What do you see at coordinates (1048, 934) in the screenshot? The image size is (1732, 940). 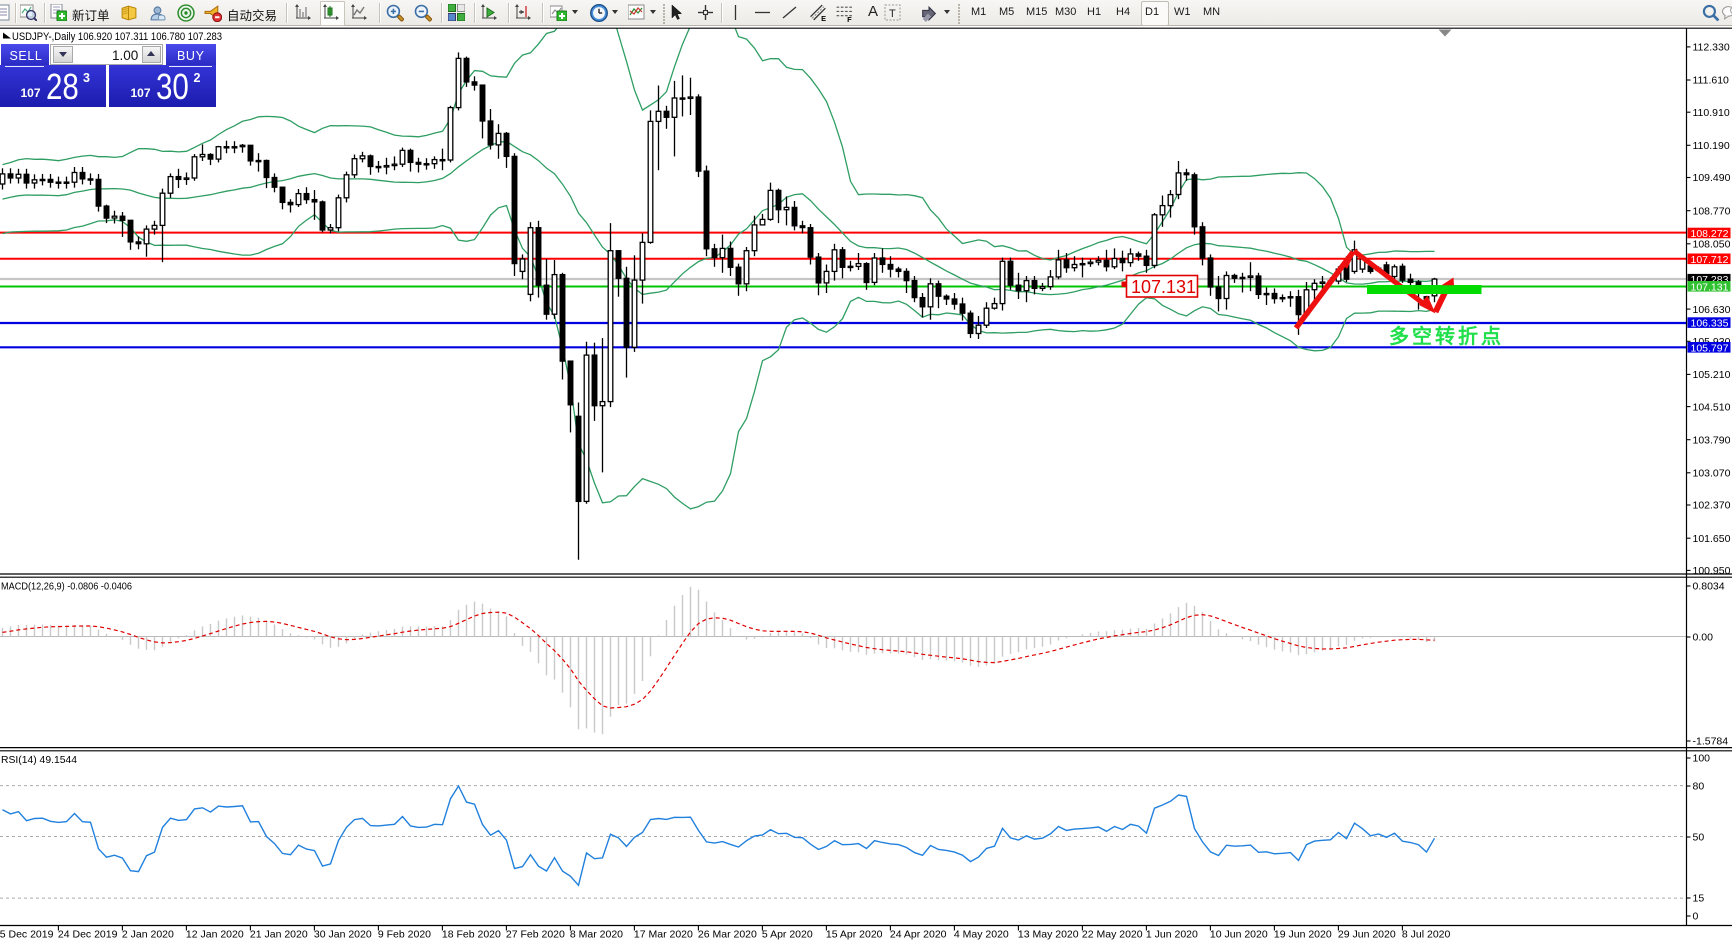 I see `svg-text: 13 May 2020` at bounding box center [1048, 934].